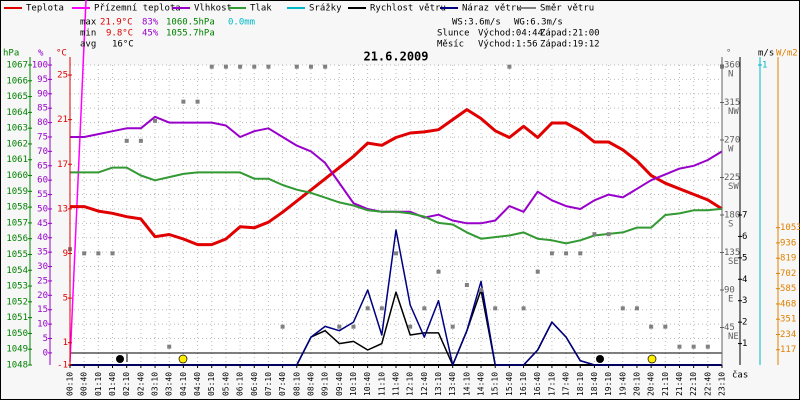 The image size is (800, 400). Describe the element at coordinates (523, 384) in the screenshot. I see `x-tick-label: 16:10` at that location.